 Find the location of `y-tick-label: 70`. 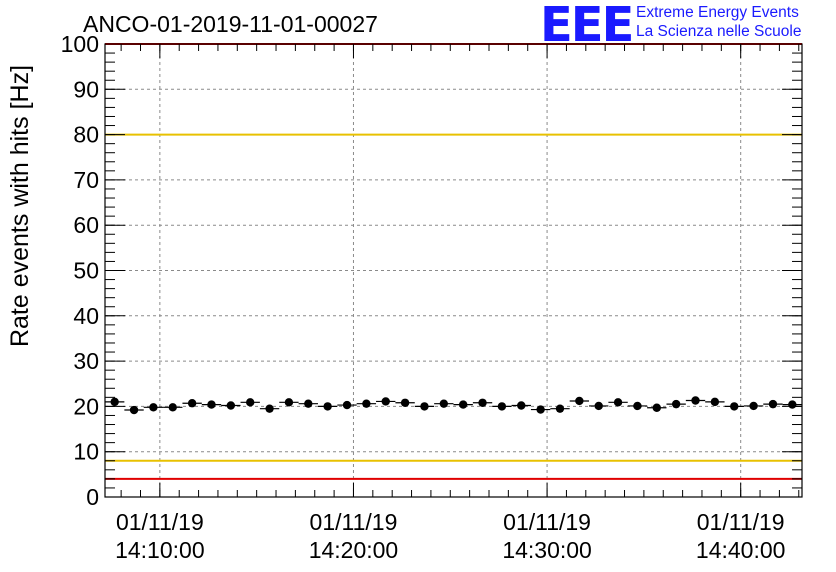

y-tick-label: 70 is located at coordinates (86, 180).